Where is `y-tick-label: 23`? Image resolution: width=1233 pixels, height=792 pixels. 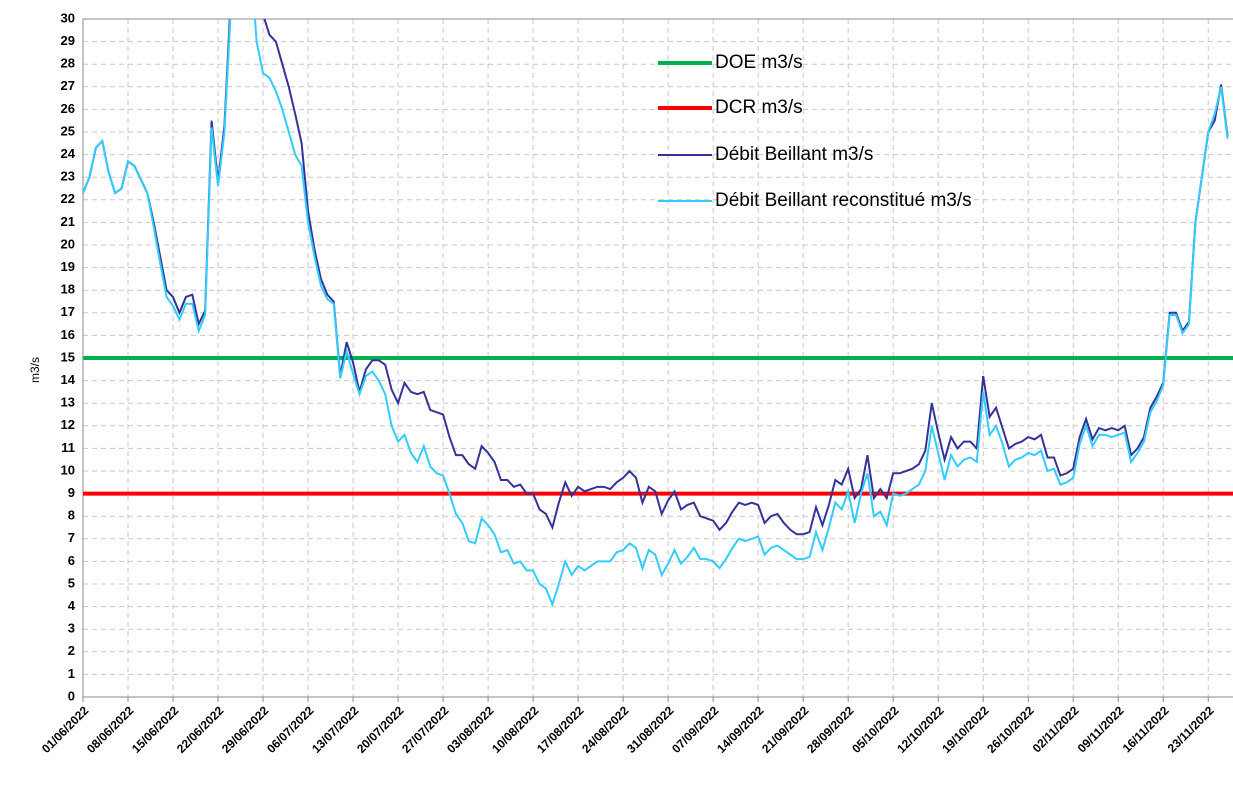 y-tick-label: 23 is located at coordinates (68, 176).